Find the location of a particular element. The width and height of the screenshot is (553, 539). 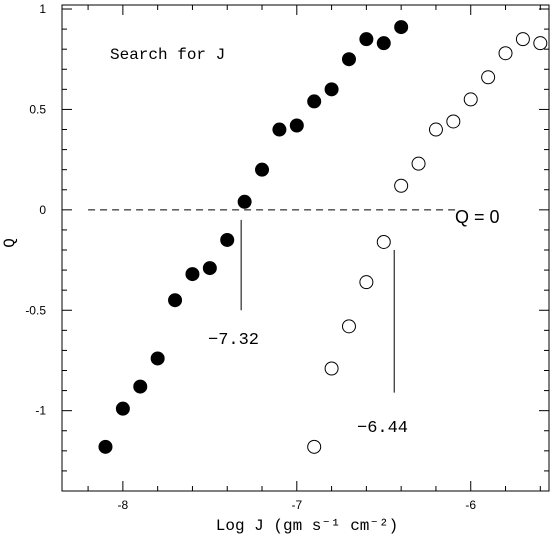

y-tick-label: -0.5 is located at coordinates (35, 310).